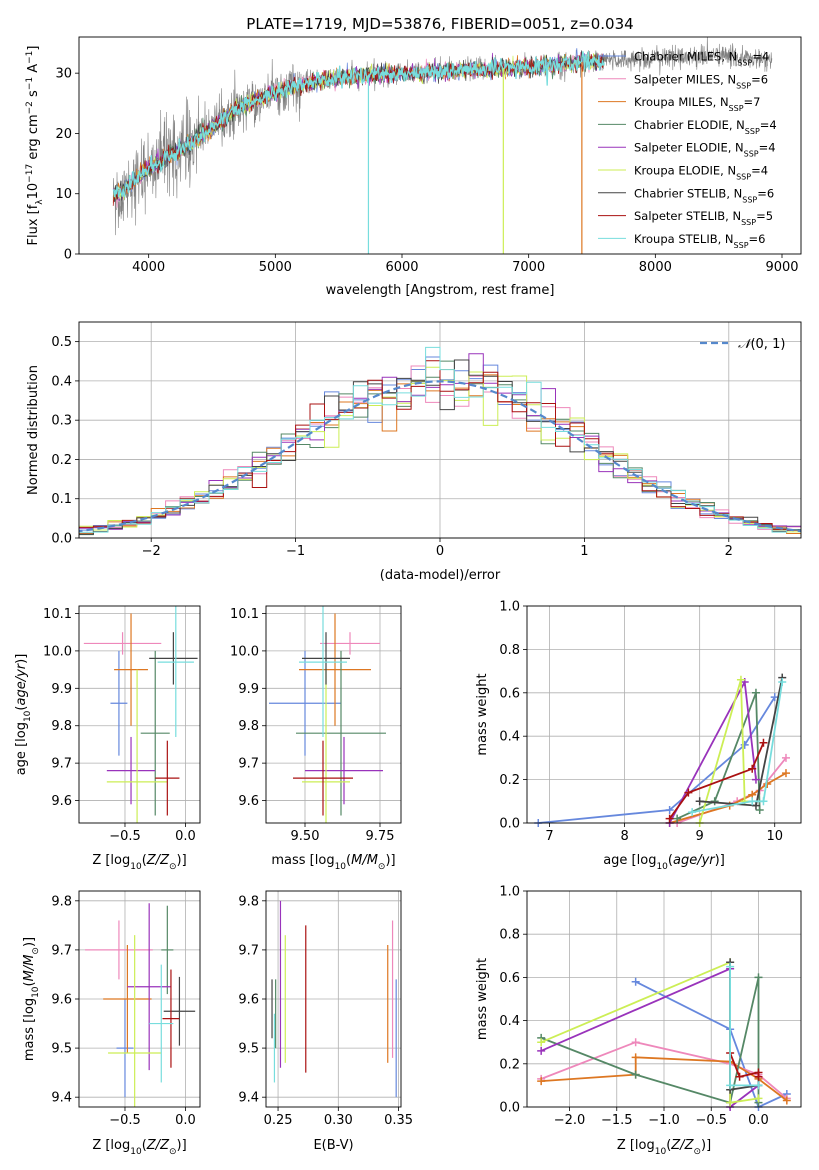 This screenshot has width=819, height=1170. Describe the element at coordinates (509, 935) in the screenshot. I see `y-tick-label: 0.8` at that location.